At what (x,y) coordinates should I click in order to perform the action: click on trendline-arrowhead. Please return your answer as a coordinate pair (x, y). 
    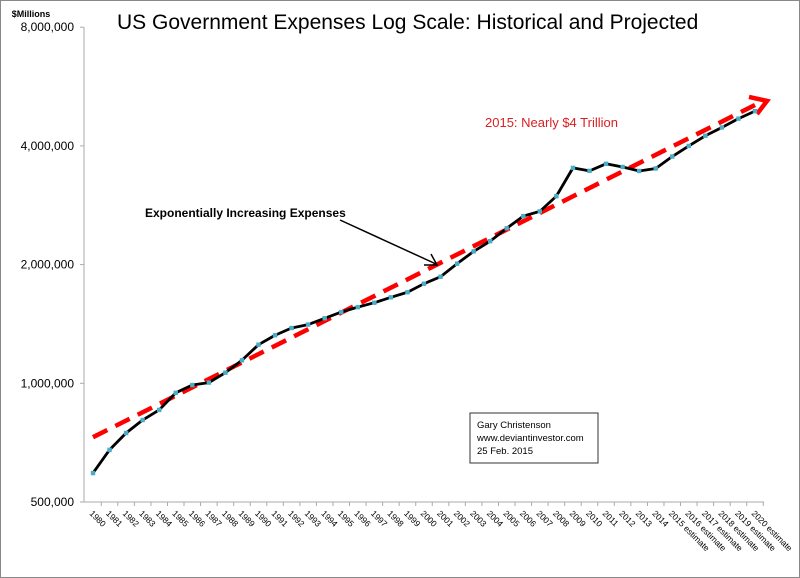
    Looking at the image, I should click on (759, 105).